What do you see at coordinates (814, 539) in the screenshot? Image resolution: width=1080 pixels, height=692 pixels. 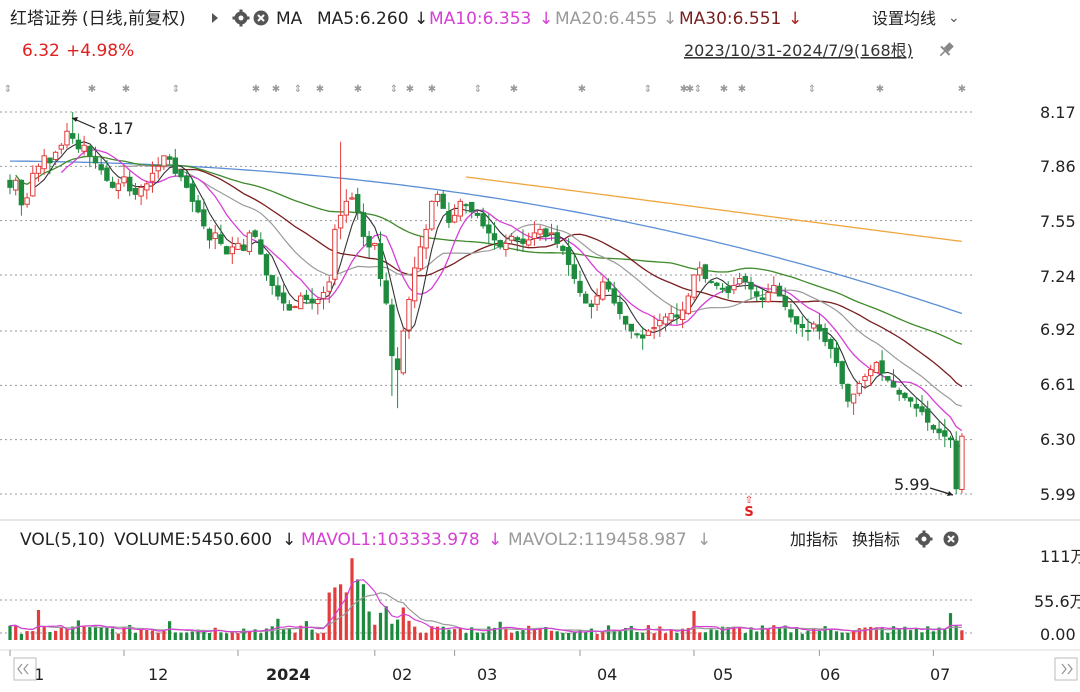 I see `add-indicator-button: 加指标` at bounding box center [814, 539].